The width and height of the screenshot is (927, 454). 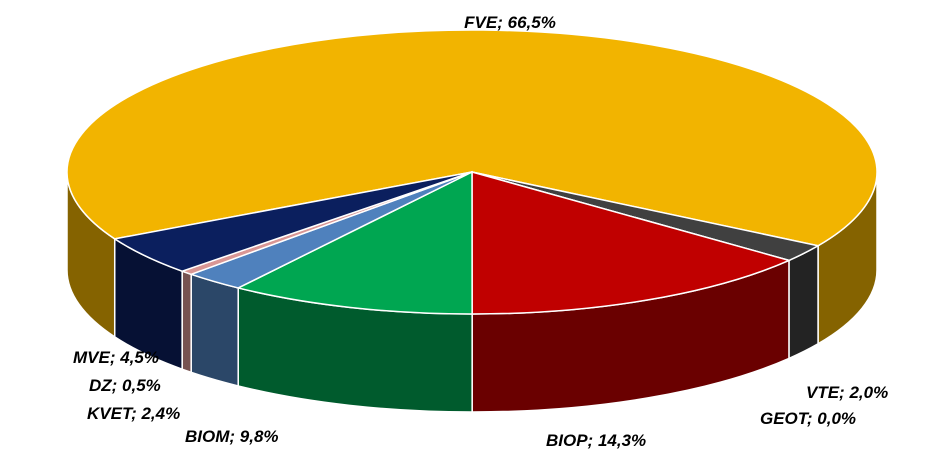 What do you see at coordinates (847, 392) in the screenshot?
I see `data-label: VTE; 2,0%` at bounding box center [847, 392].